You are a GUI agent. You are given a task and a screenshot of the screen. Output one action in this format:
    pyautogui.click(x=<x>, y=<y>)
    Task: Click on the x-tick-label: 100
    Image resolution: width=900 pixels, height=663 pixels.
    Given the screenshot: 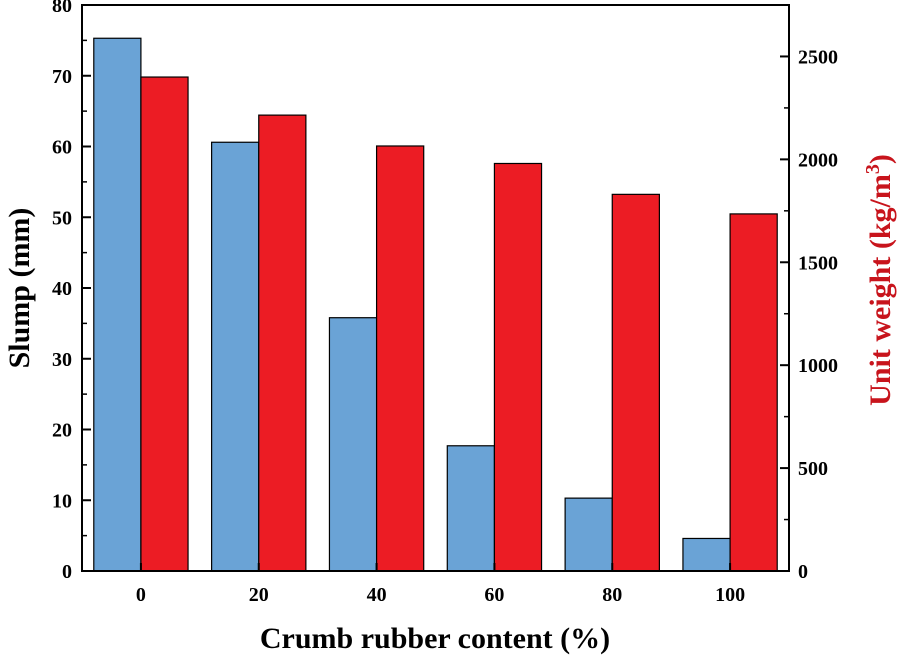 What is the action you would take?
    pyautogui.click(x=730, y=595)
    